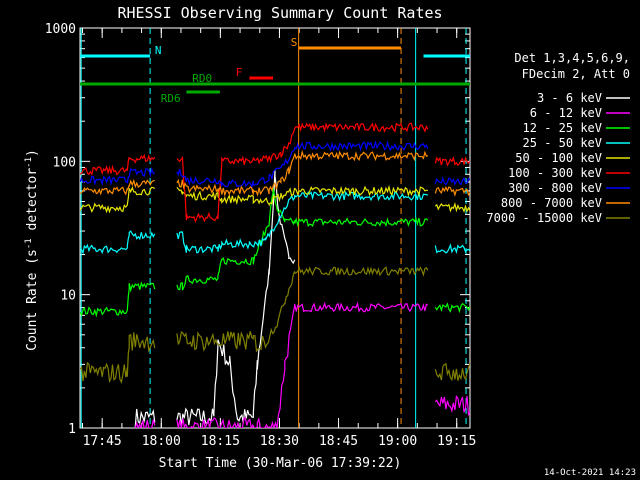 This screenshot has width=640, height=480. I want to click on flag-label: RD6, so click(171, 98).